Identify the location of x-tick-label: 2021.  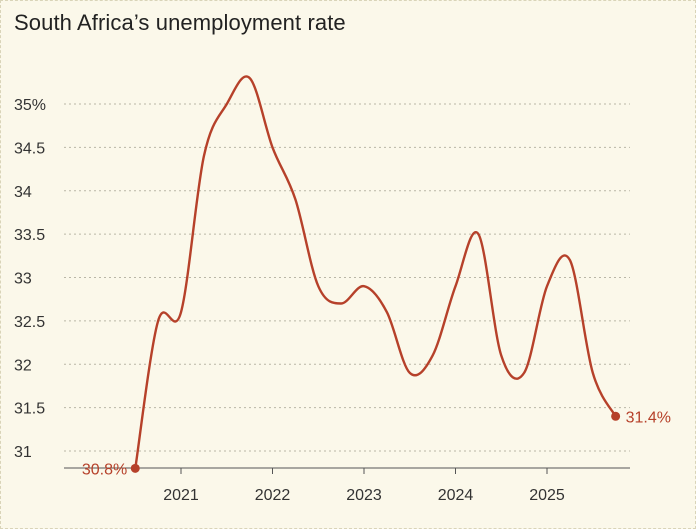
(181, 495).